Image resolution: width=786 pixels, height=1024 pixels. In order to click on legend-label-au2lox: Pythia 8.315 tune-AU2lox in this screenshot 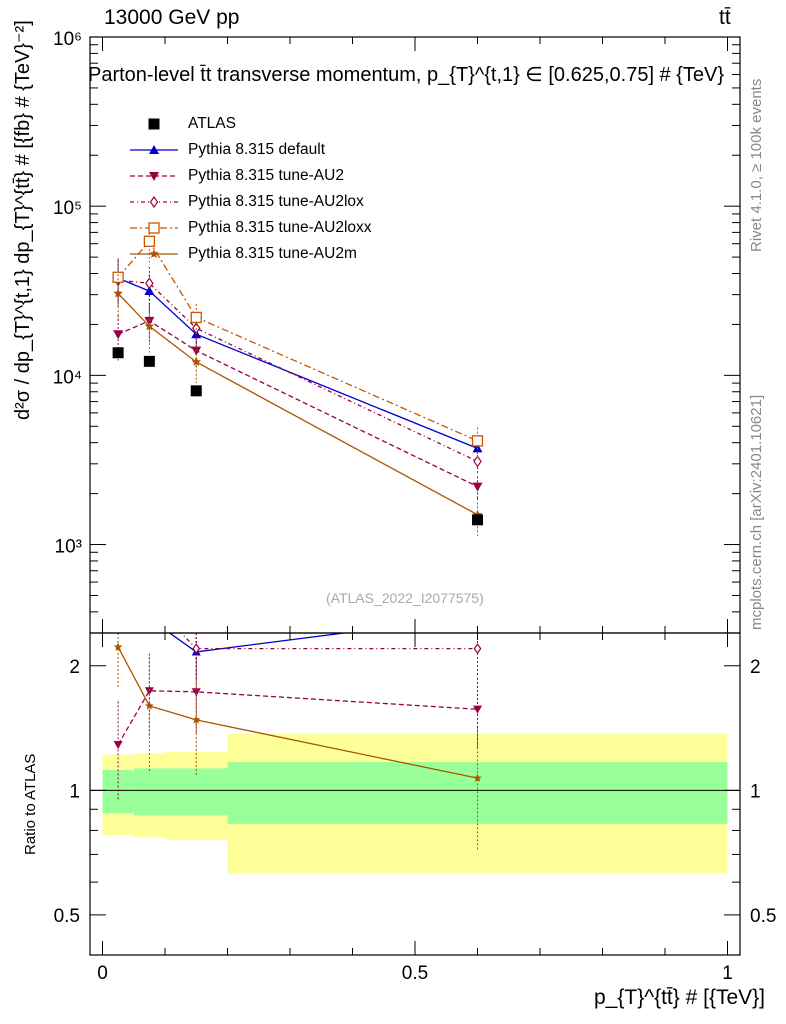, I will do `click(276, 201)`.